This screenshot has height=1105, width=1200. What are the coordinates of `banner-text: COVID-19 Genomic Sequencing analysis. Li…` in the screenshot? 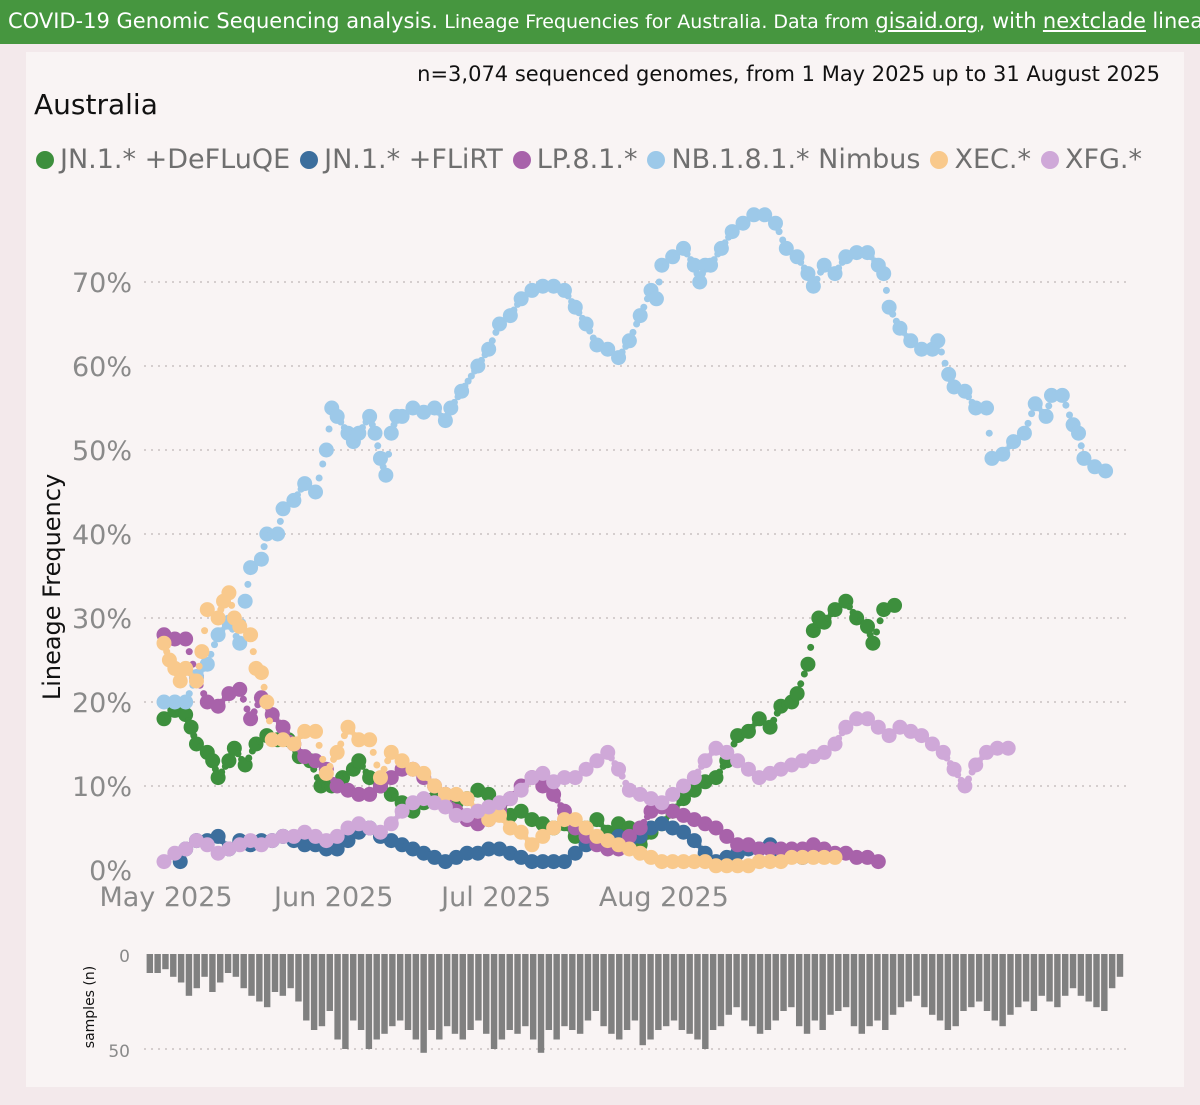 It's located at (604, 21).